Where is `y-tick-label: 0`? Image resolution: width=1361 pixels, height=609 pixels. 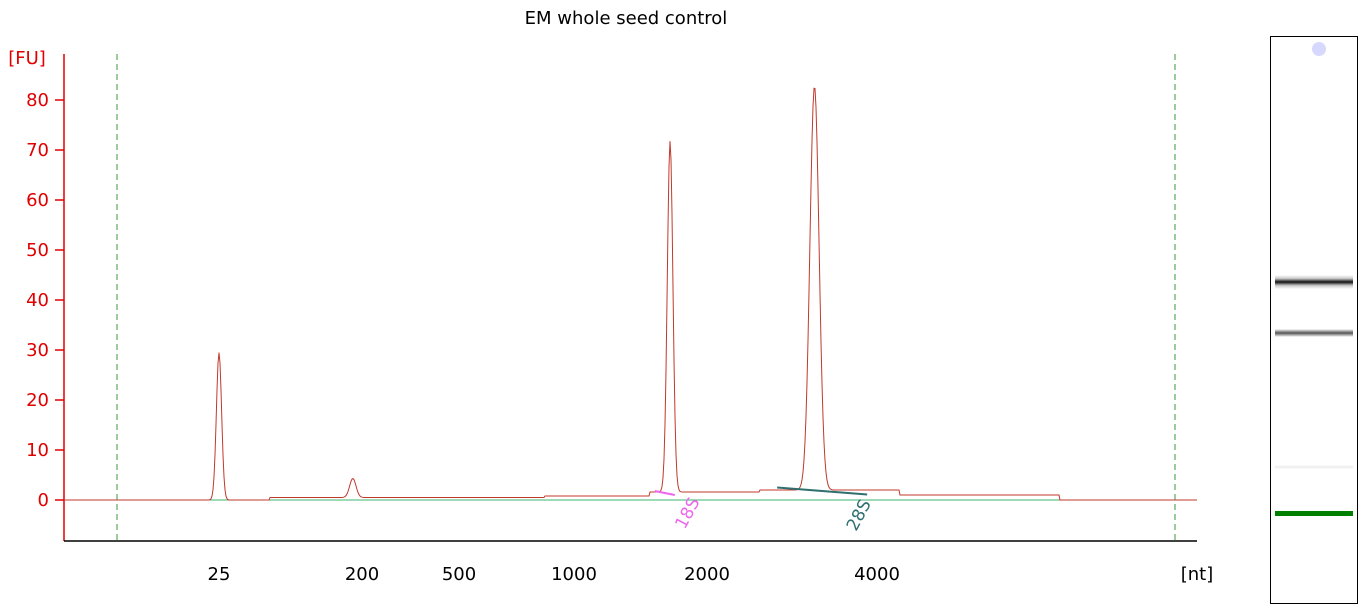
y-tick-label: 0 is located at coordinates (43, 500).